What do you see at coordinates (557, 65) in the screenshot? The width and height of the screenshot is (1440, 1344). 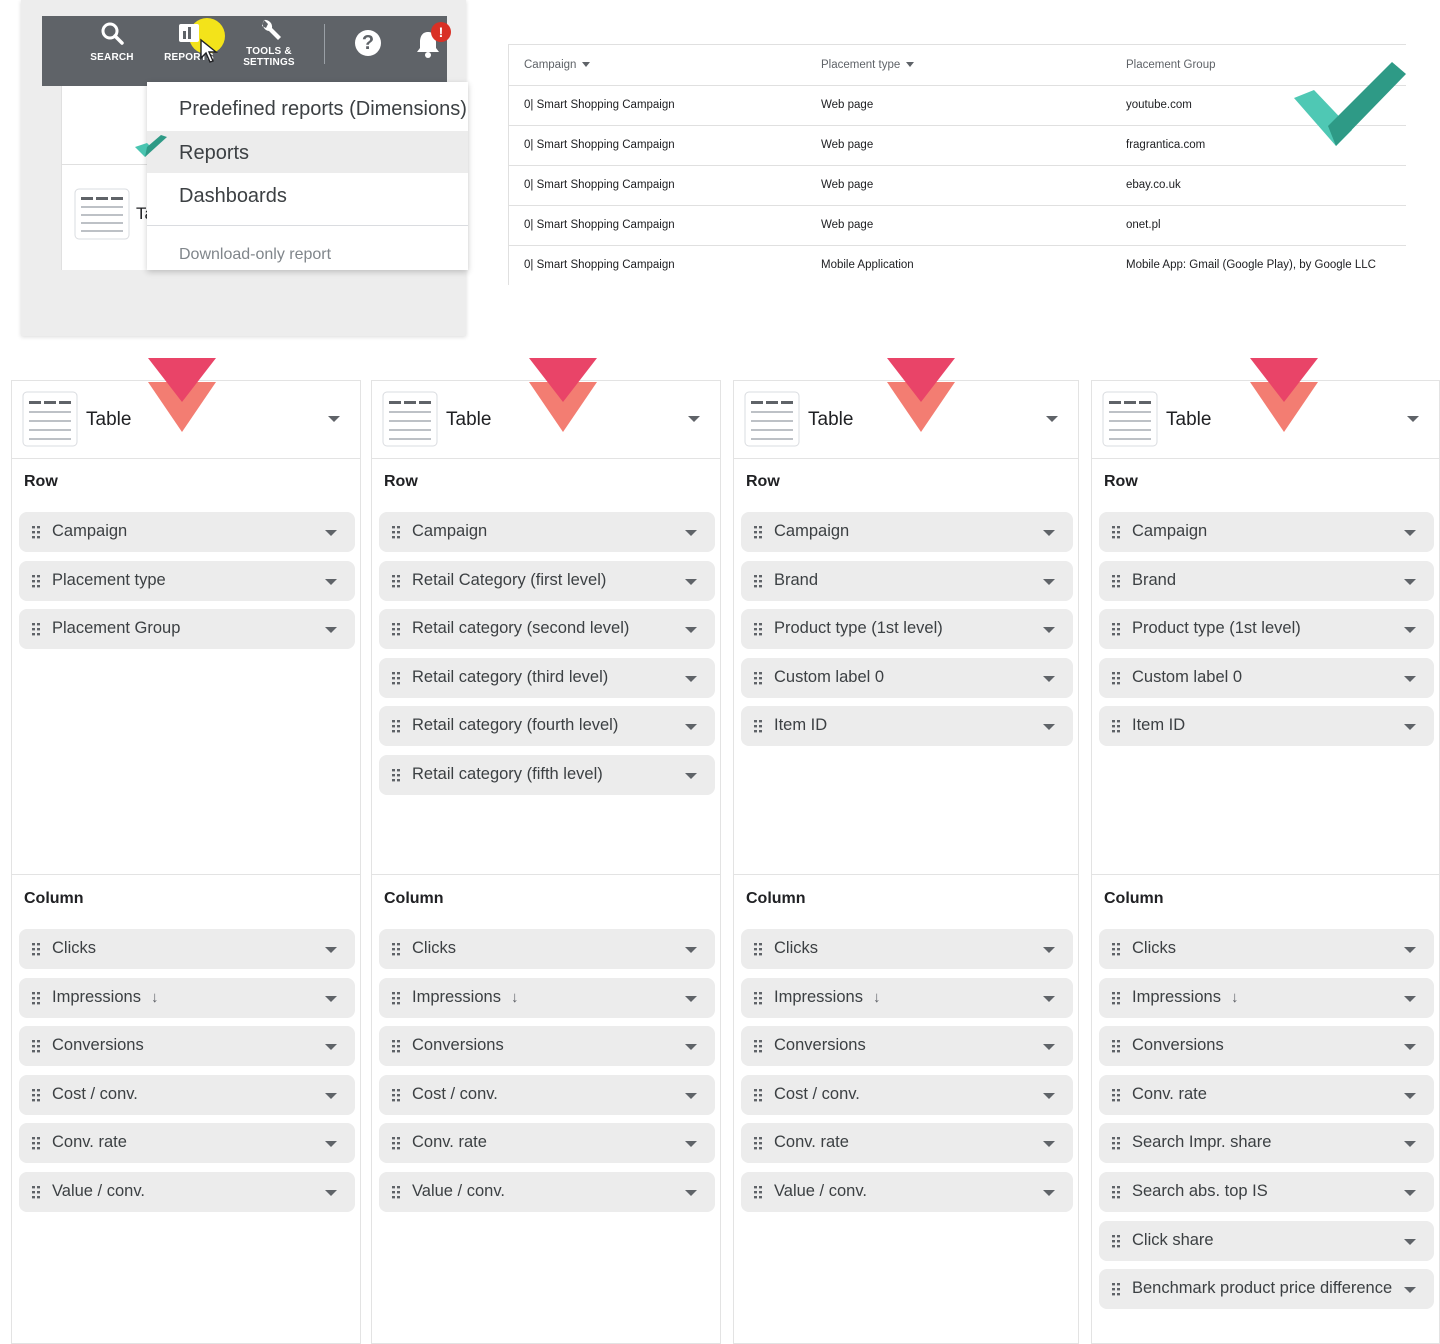 I see `column-header-campaign: Campaign` at bounding box center [557, 65].